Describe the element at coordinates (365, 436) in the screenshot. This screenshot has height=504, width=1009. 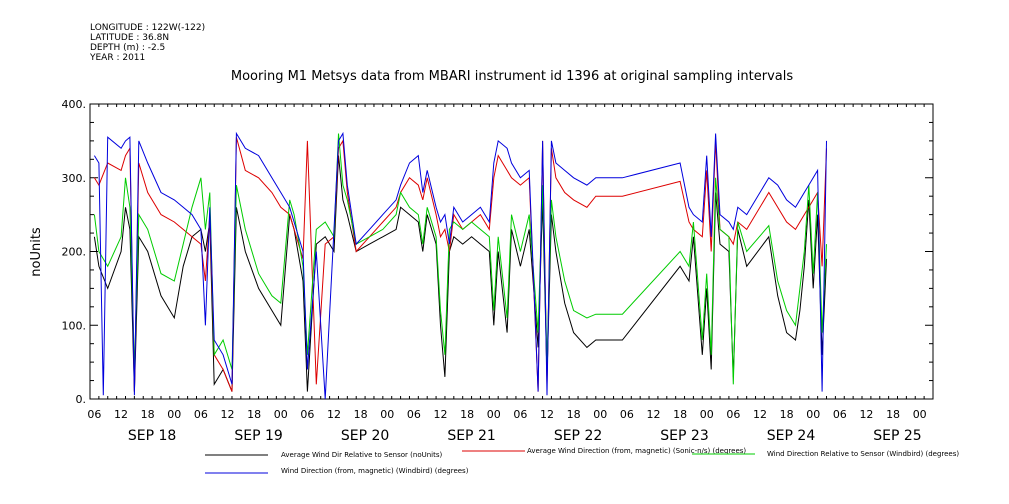
I see `x-day-label: SEP 20` at that location.